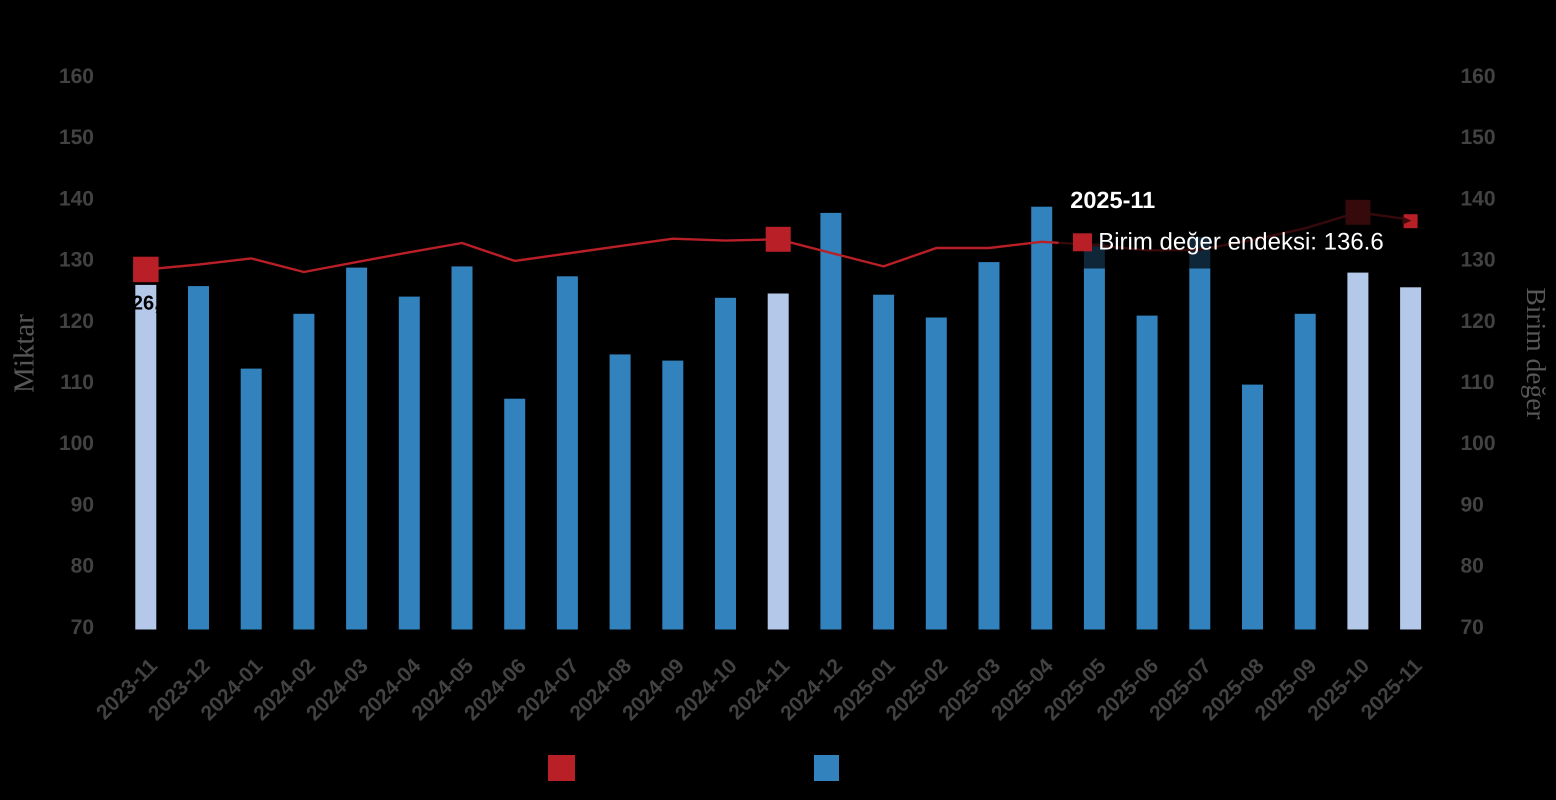 The width and height of the screenshot is (1556, 800). Describe the element at coordinates (1112, 200) in the screenshot. I see `svg-text: 2025-11` at that location.